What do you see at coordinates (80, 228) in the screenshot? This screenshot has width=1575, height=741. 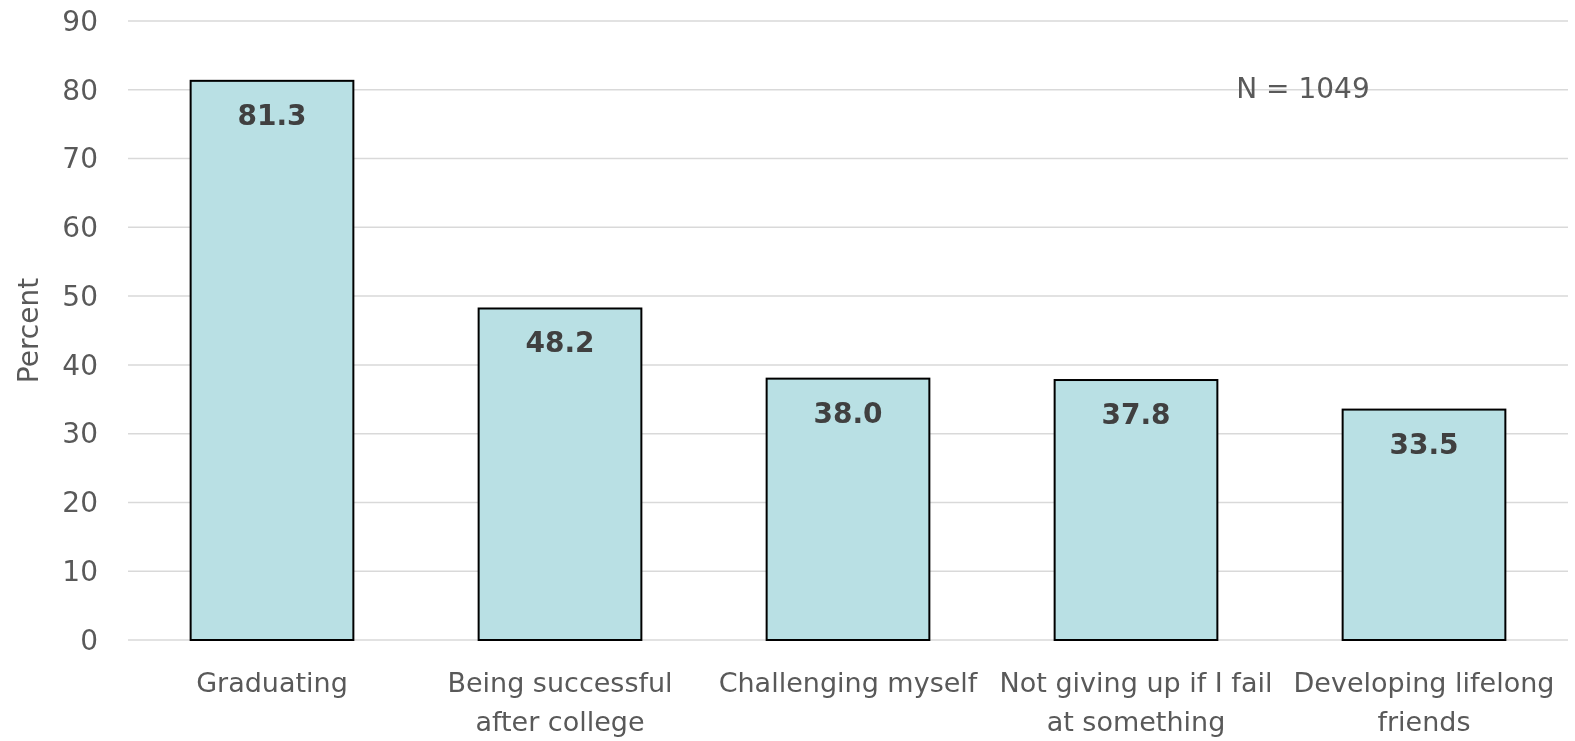 I see `y-tick-label: 60` at bounding box center [80, 228].